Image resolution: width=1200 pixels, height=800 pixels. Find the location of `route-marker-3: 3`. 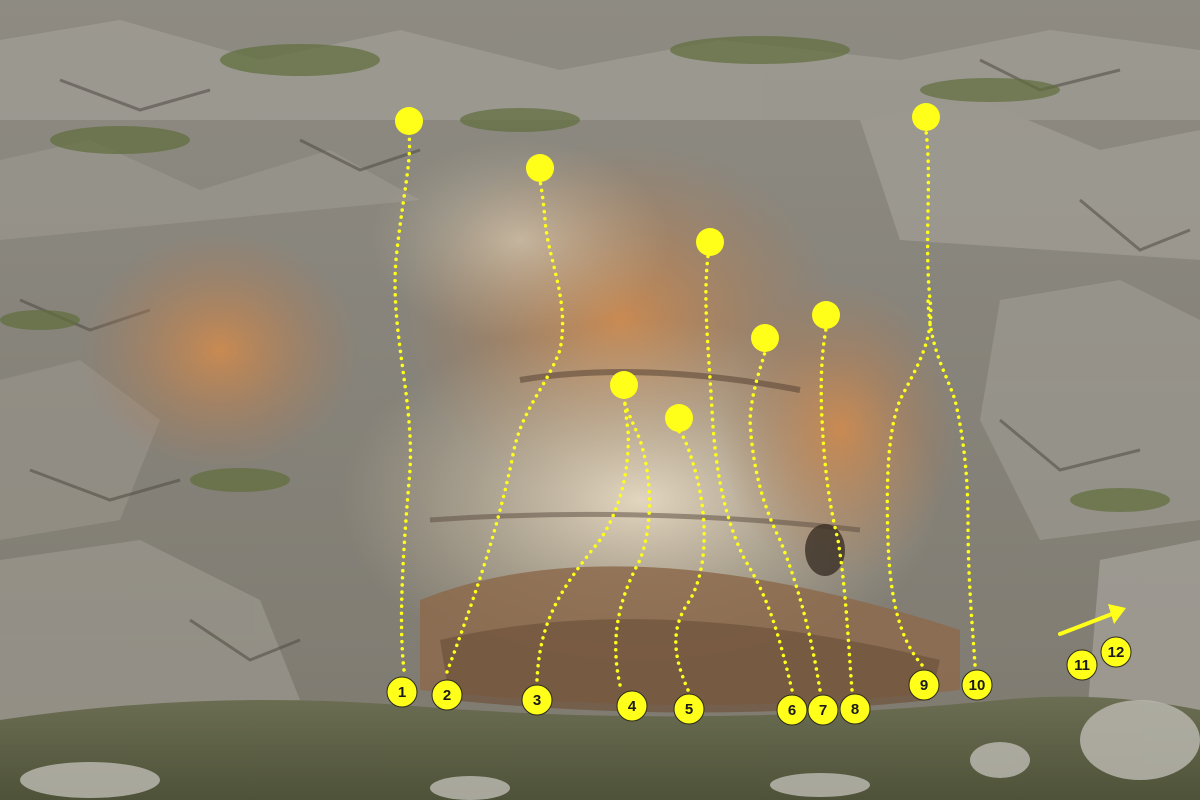

route-marker-3: 3 is located at coordinates (537, 700).